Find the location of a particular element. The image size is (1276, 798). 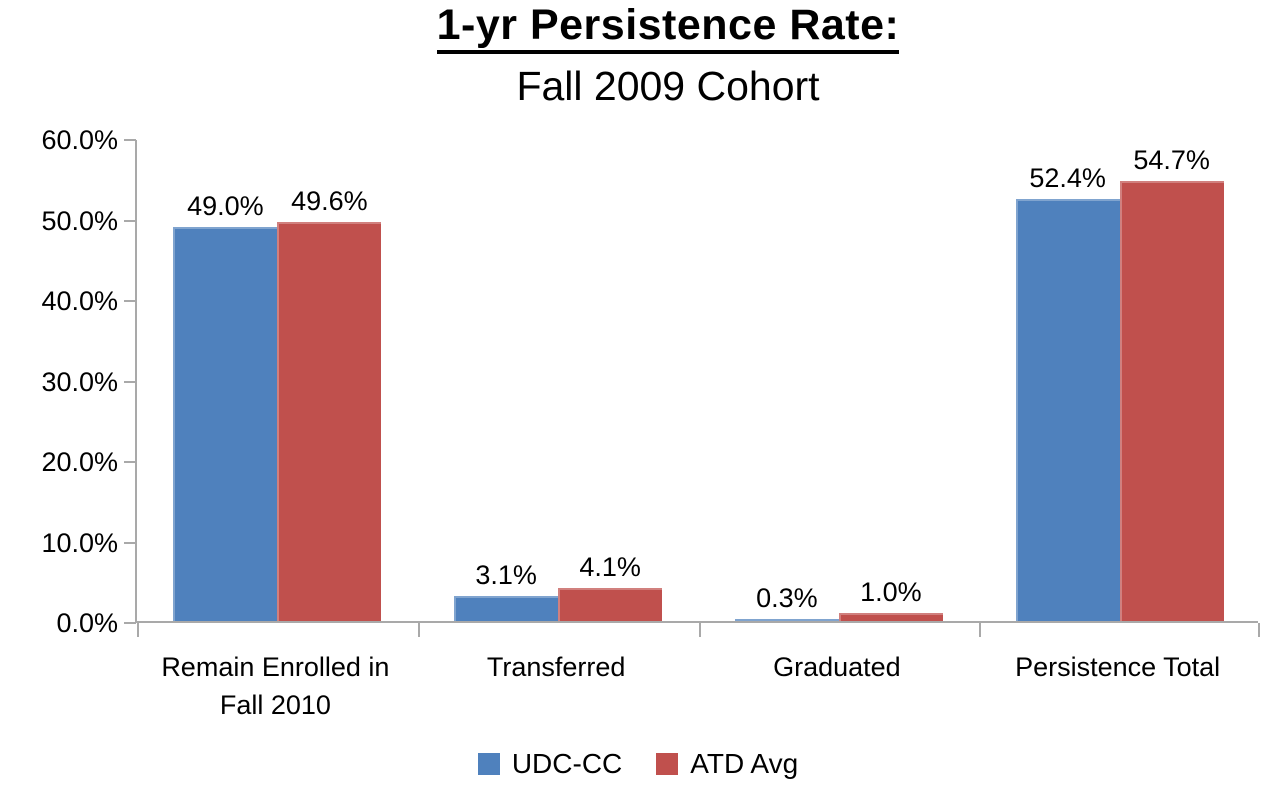

y-axis-label: 30.0% is located at coordinates (79, 381).